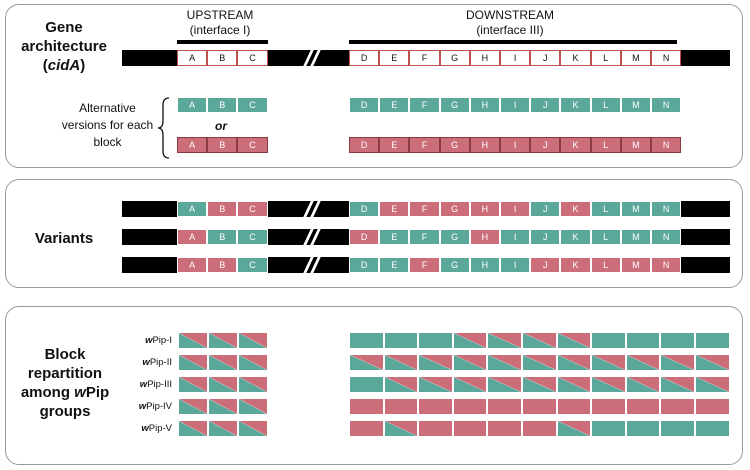  Describe the element at coordinates (545, 237) in the screenshot. I see `variant-2-block-J: J` at that location.